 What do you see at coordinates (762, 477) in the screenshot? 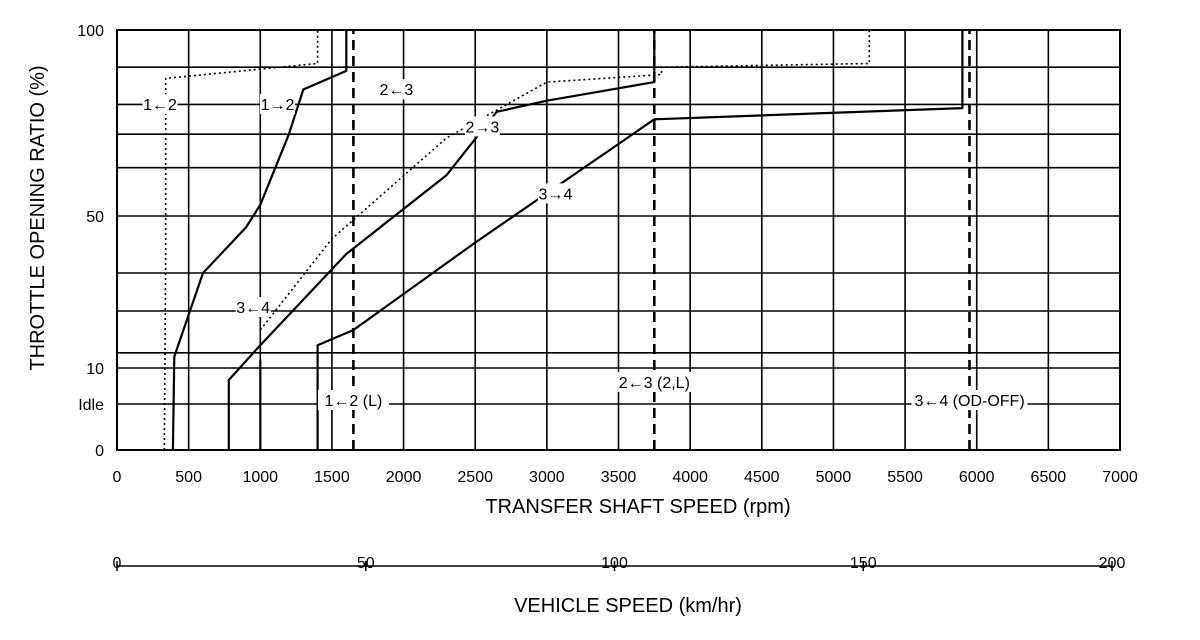
I see `x-tick-label: 4500` at bounding box center [762, 477].